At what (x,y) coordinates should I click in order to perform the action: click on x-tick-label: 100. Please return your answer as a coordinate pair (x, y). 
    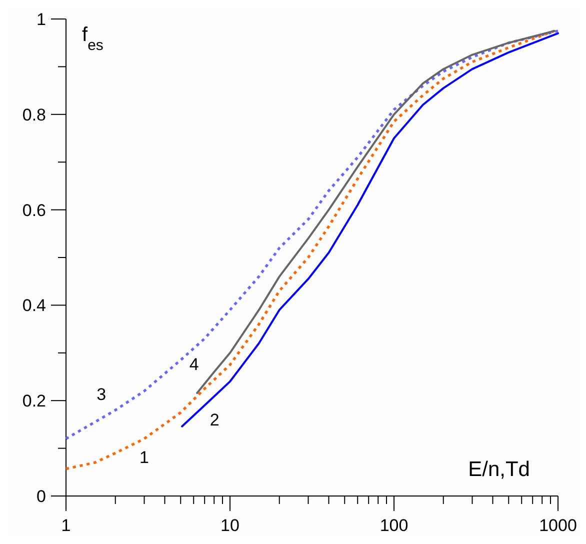
    Looking at the image, I should click on (394, 525).